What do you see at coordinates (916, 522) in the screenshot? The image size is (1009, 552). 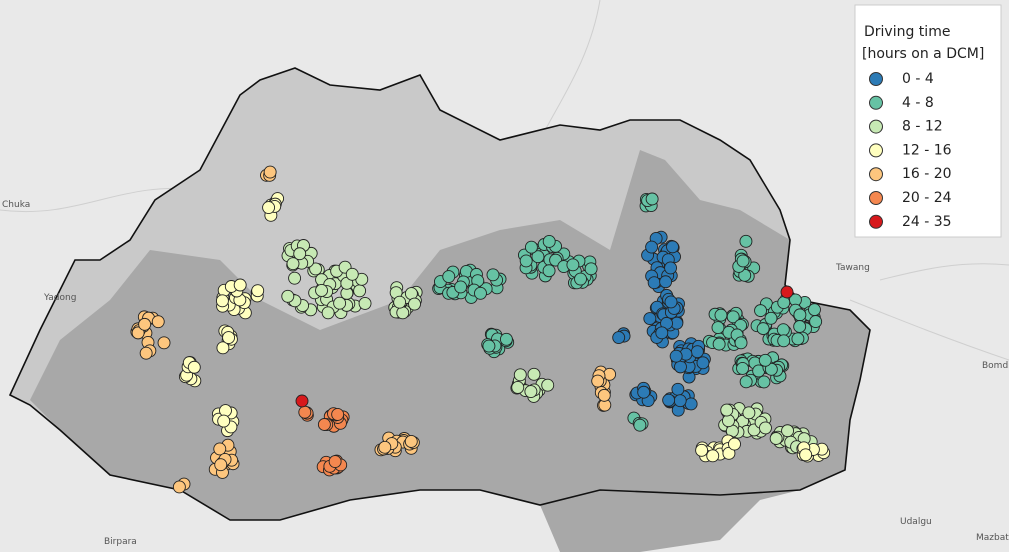 I see `place-label: Udalgu` at bounding box center [916, 522].